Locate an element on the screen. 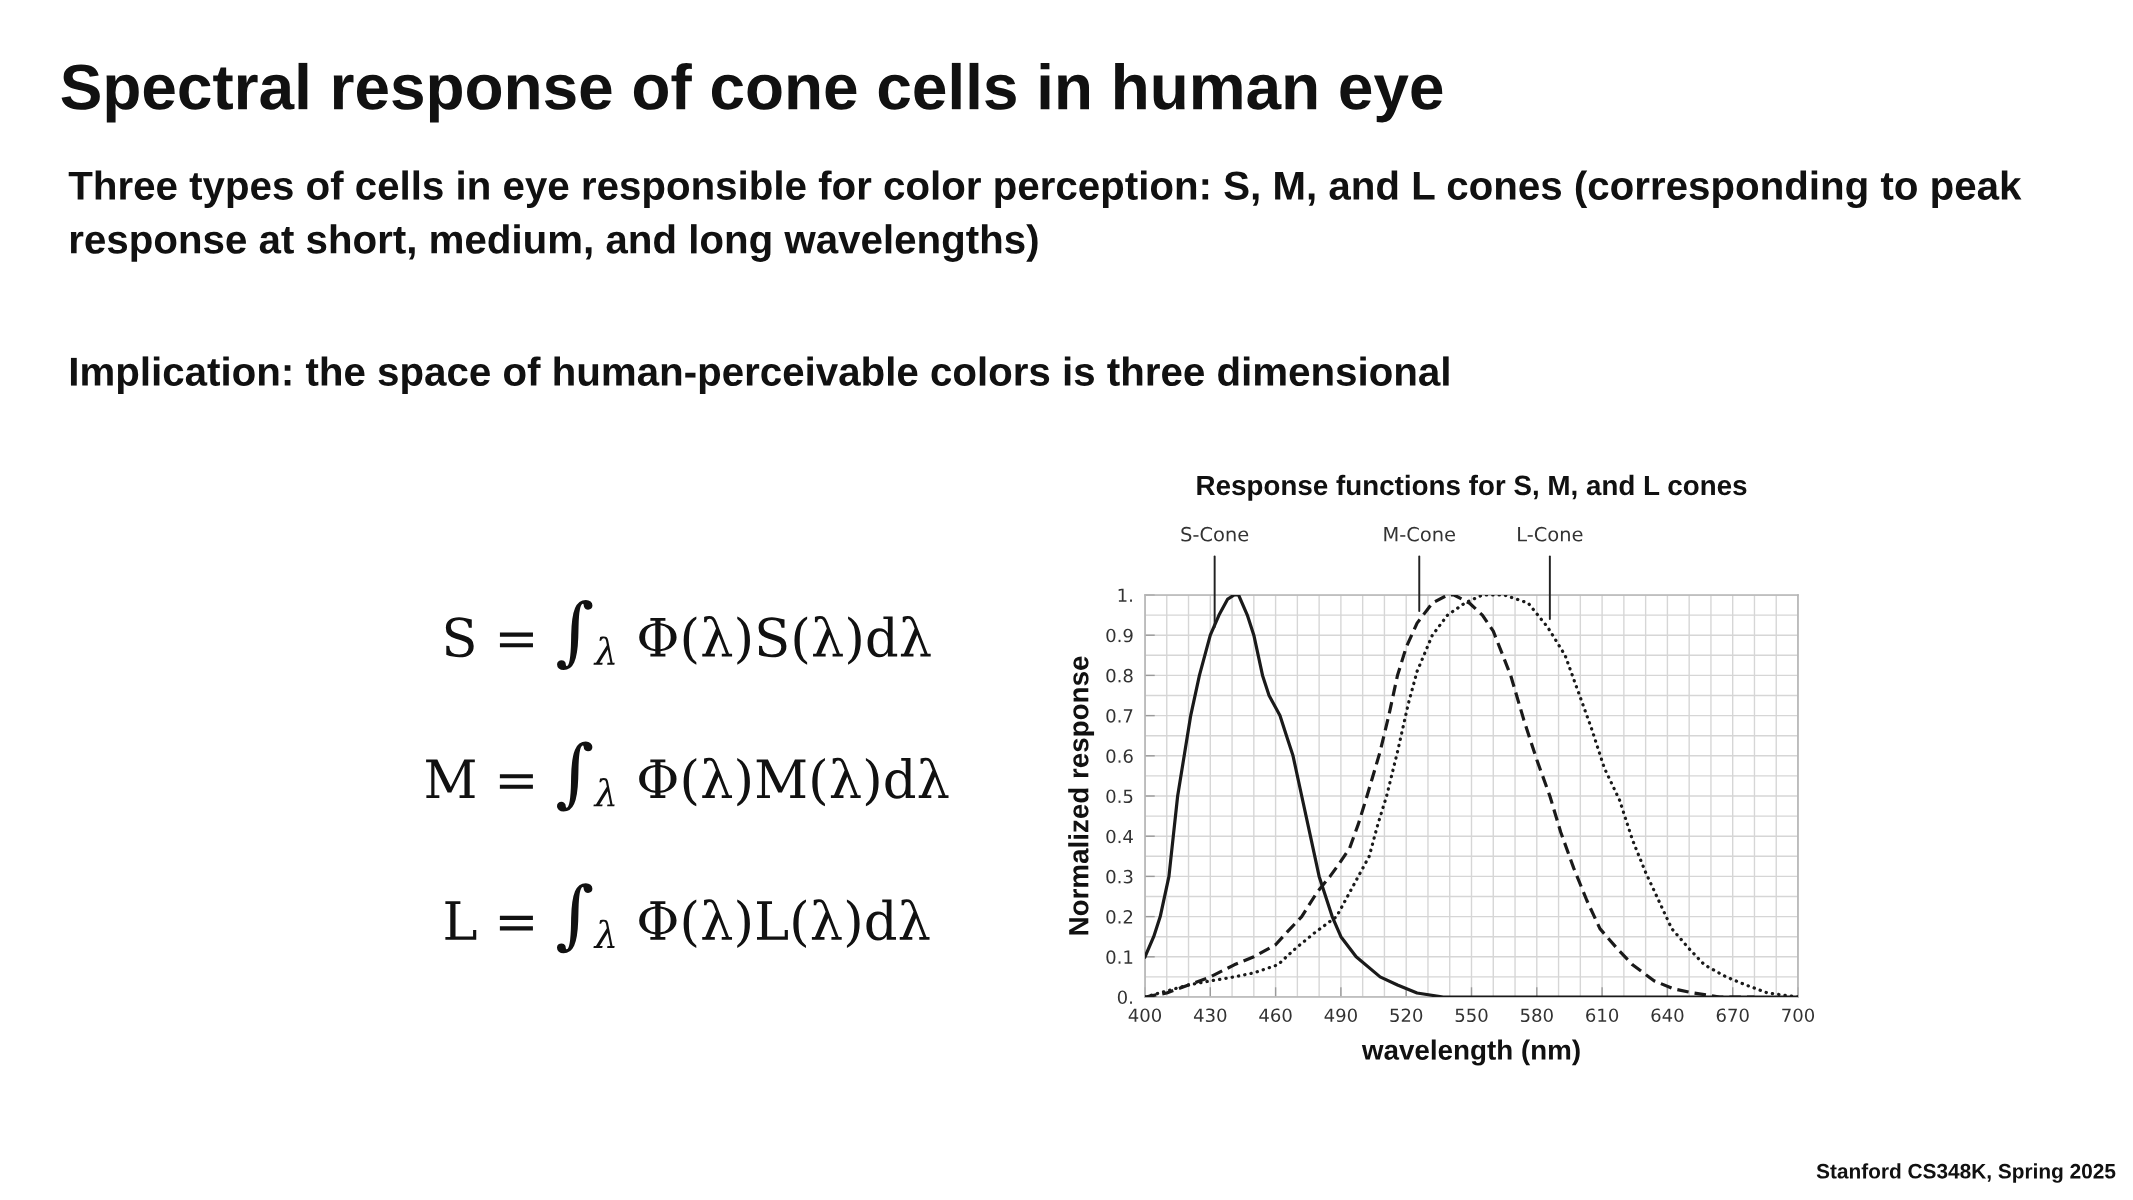  y-tick-label: 0.3 is located at coordinates (1119, 876).